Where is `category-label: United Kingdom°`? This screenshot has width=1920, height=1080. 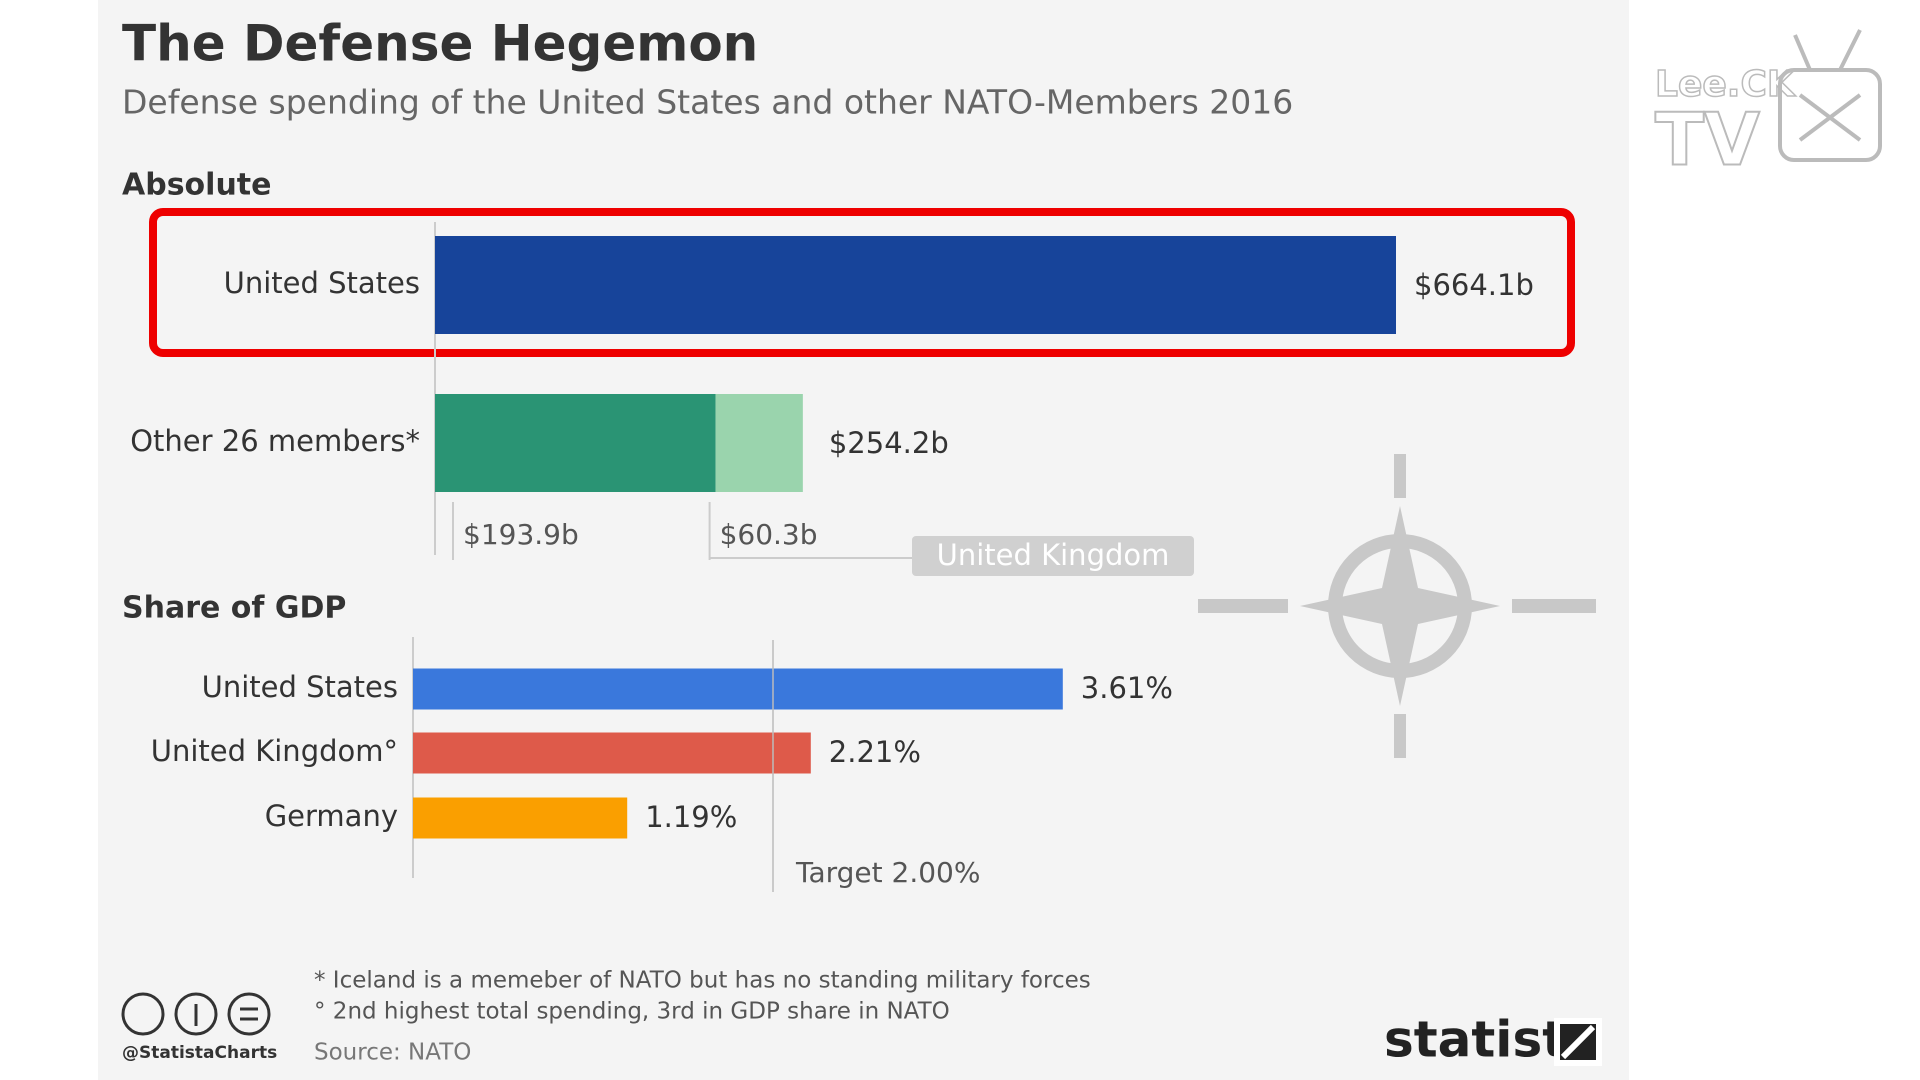
category-label: United Kingdom° is located at coordinates (274, 751).